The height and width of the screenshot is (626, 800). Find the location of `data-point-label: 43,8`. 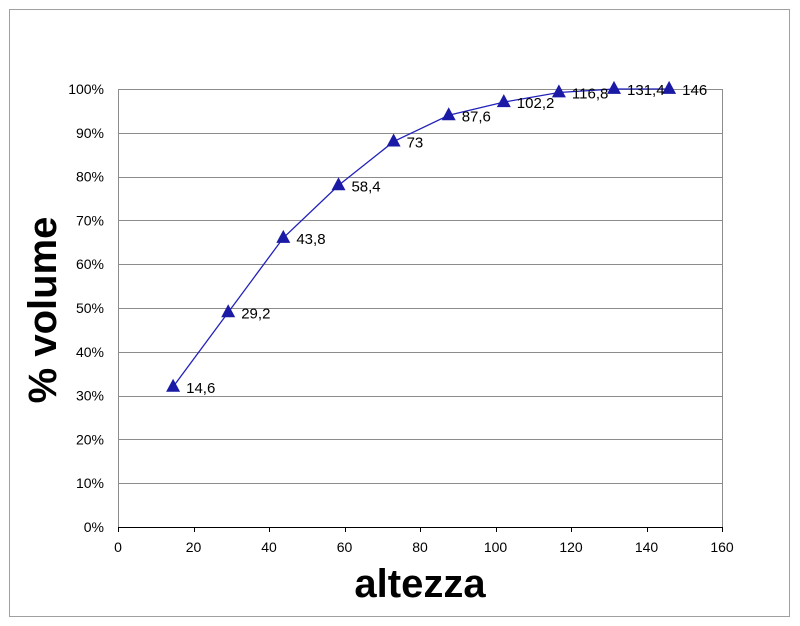

data-point-label: 43,8 is located at coordinates (310, 239).